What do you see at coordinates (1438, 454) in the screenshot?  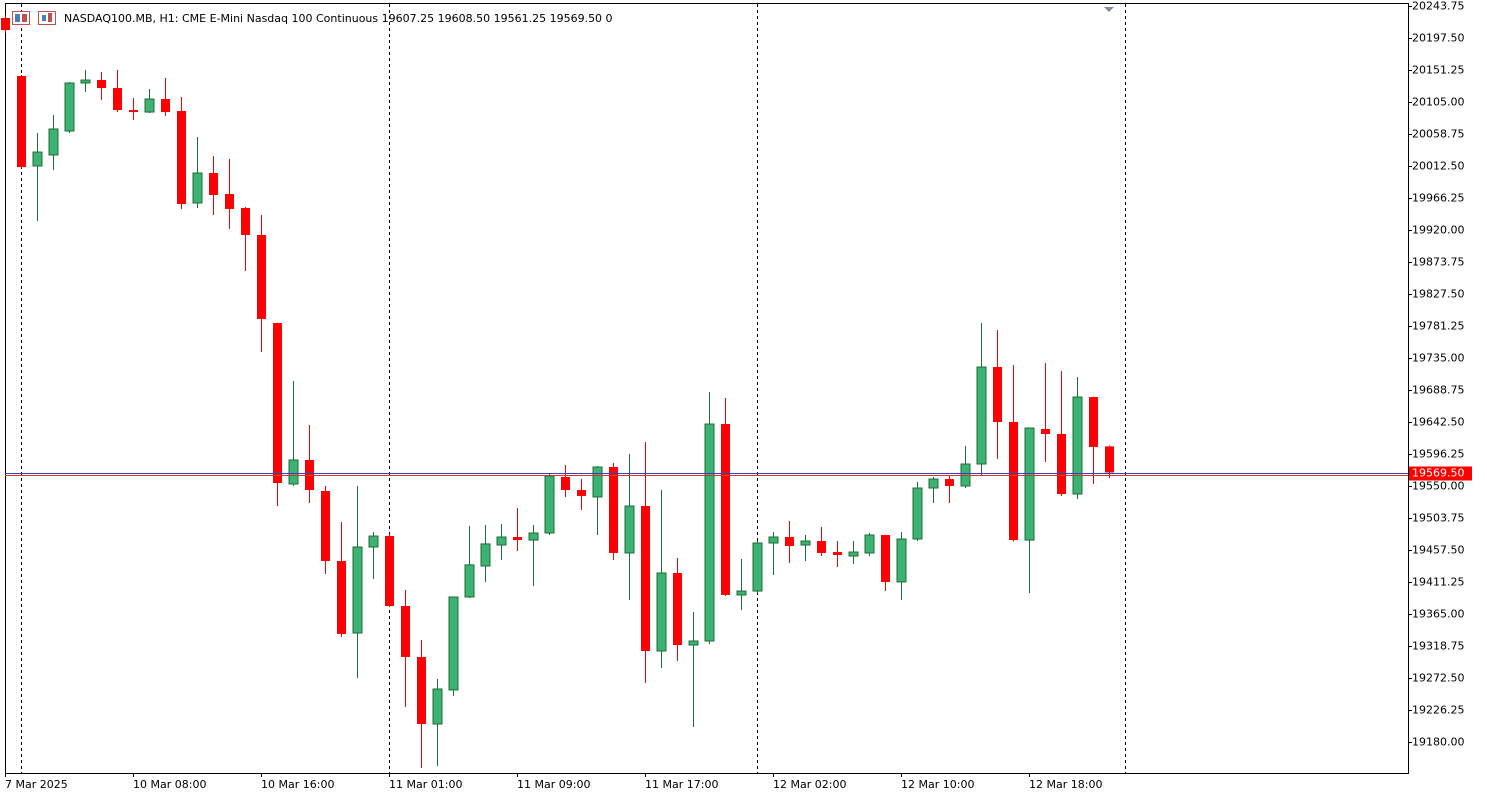 I see `y-tick-label: 19596.25` at bounding box center [1438, 454].